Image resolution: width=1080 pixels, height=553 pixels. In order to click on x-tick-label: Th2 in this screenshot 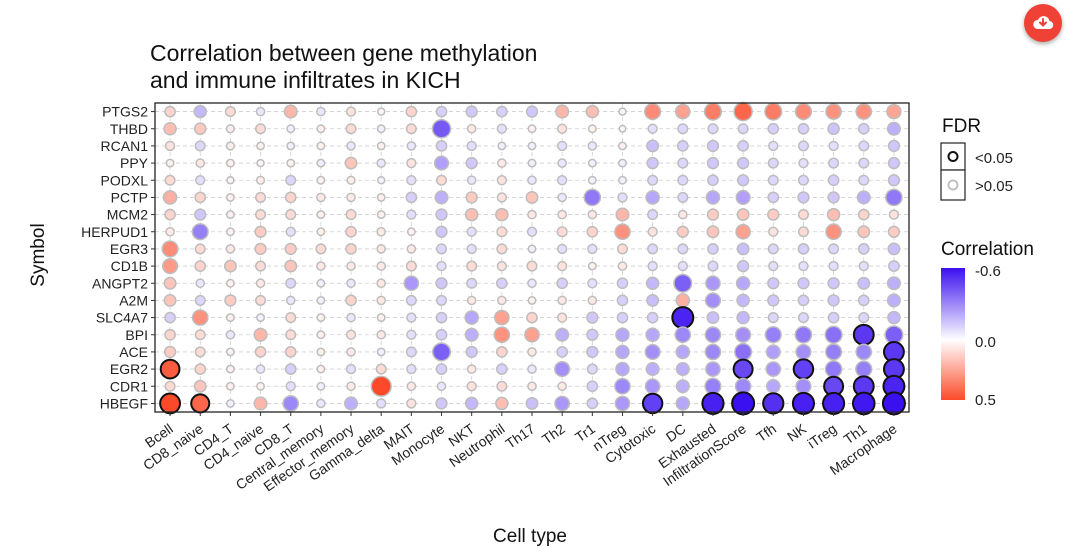, I will do `click(553, 433)`.